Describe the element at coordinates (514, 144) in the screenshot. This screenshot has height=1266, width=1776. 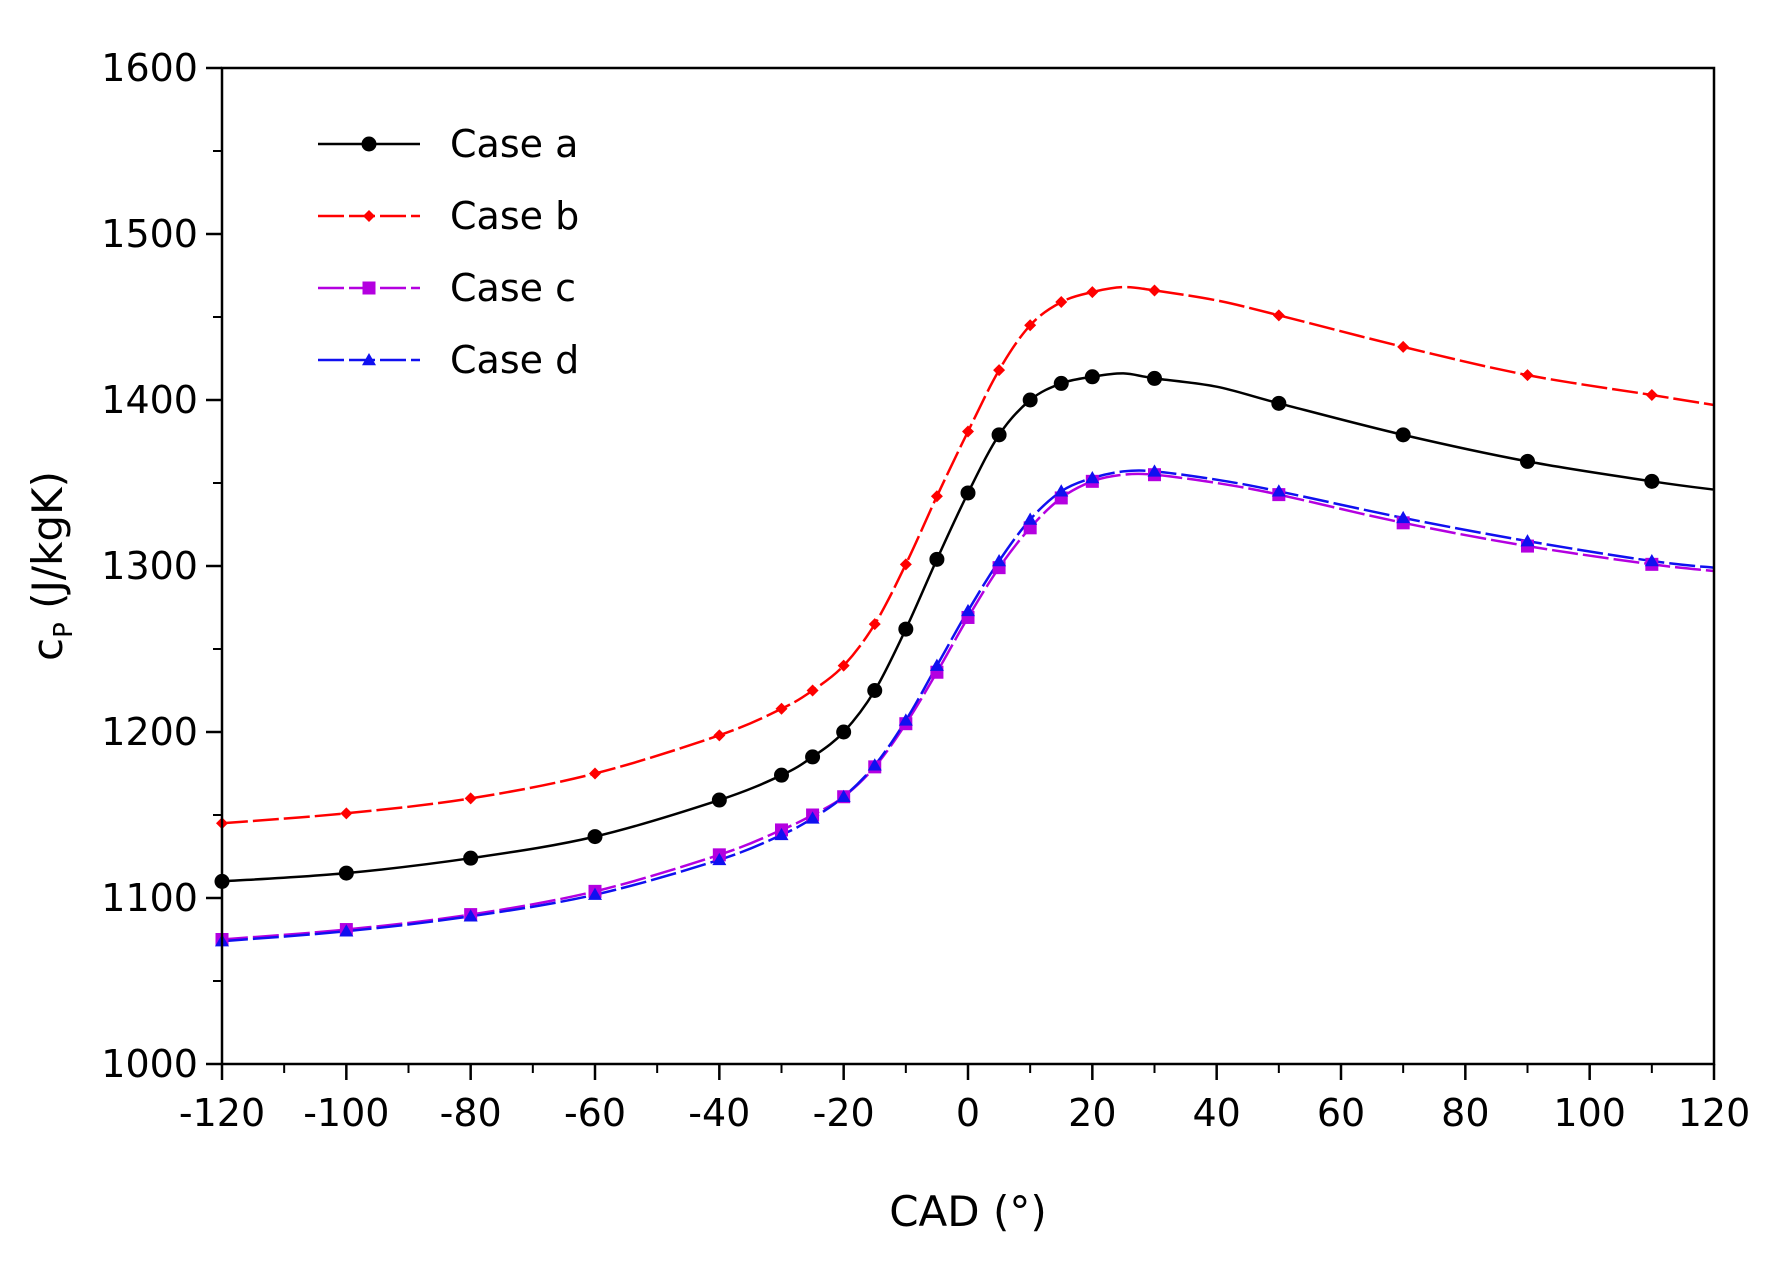
I see `legend-label-case-a: Case a` at that location.